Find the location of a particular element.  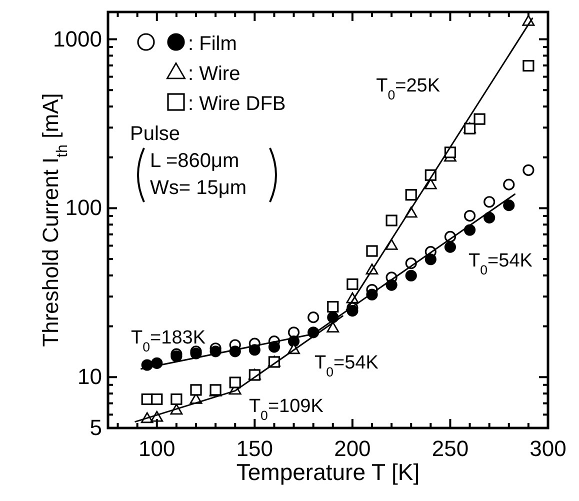

annotation: Ws= 15μm is located at coordinates (198, 188).